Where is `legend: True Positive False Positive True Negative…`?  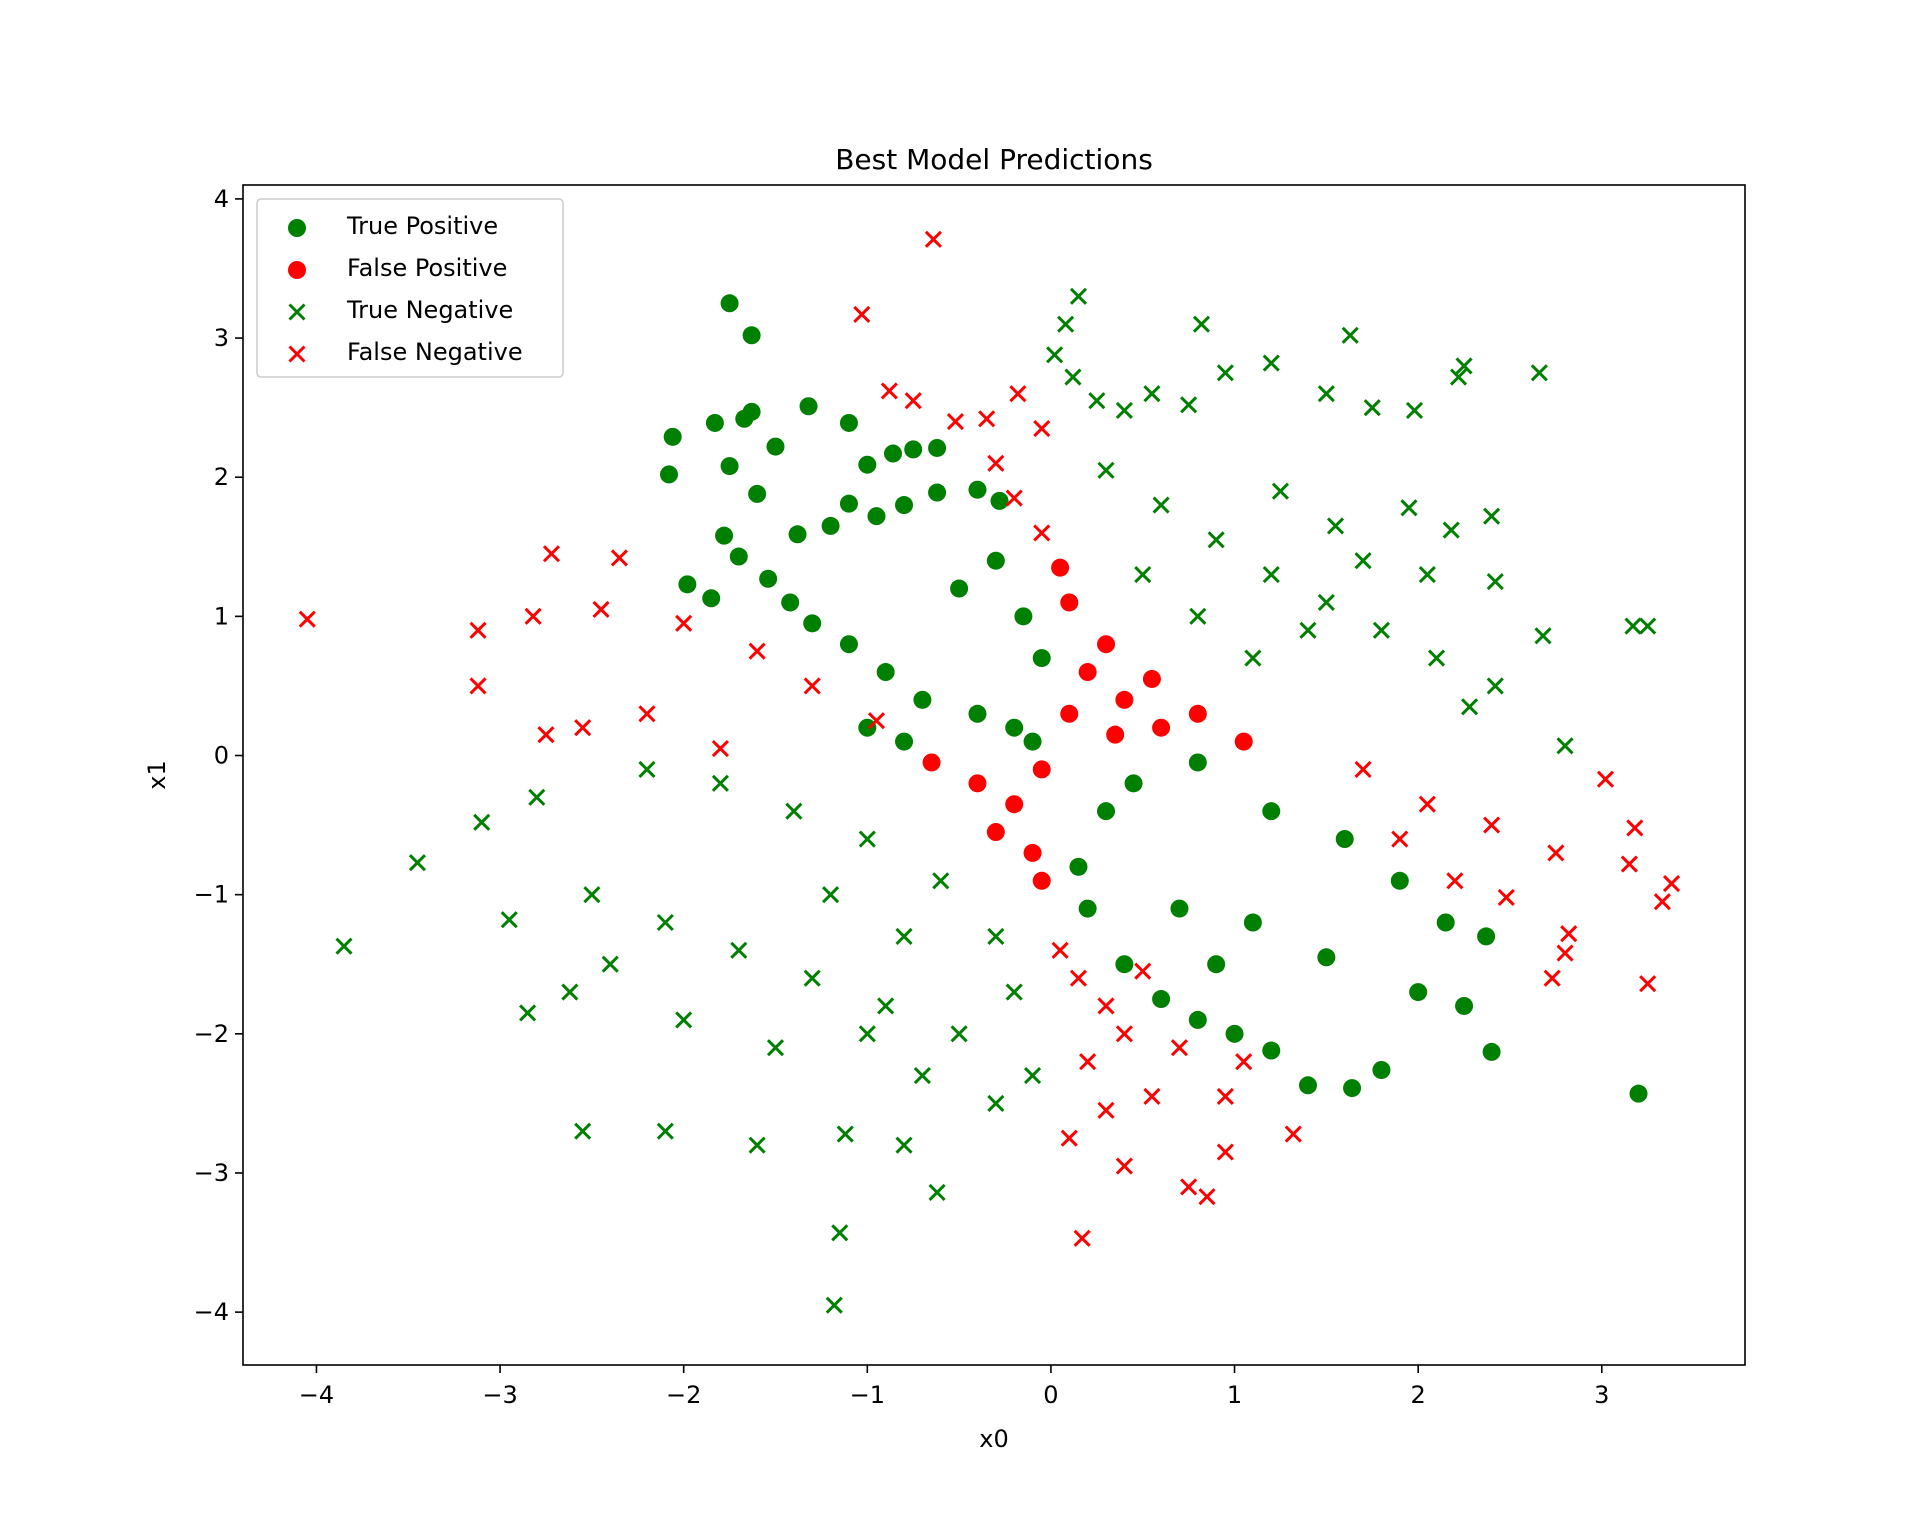 legend: True Positive False Positive True Negative… is located at coordinates (410, 288).